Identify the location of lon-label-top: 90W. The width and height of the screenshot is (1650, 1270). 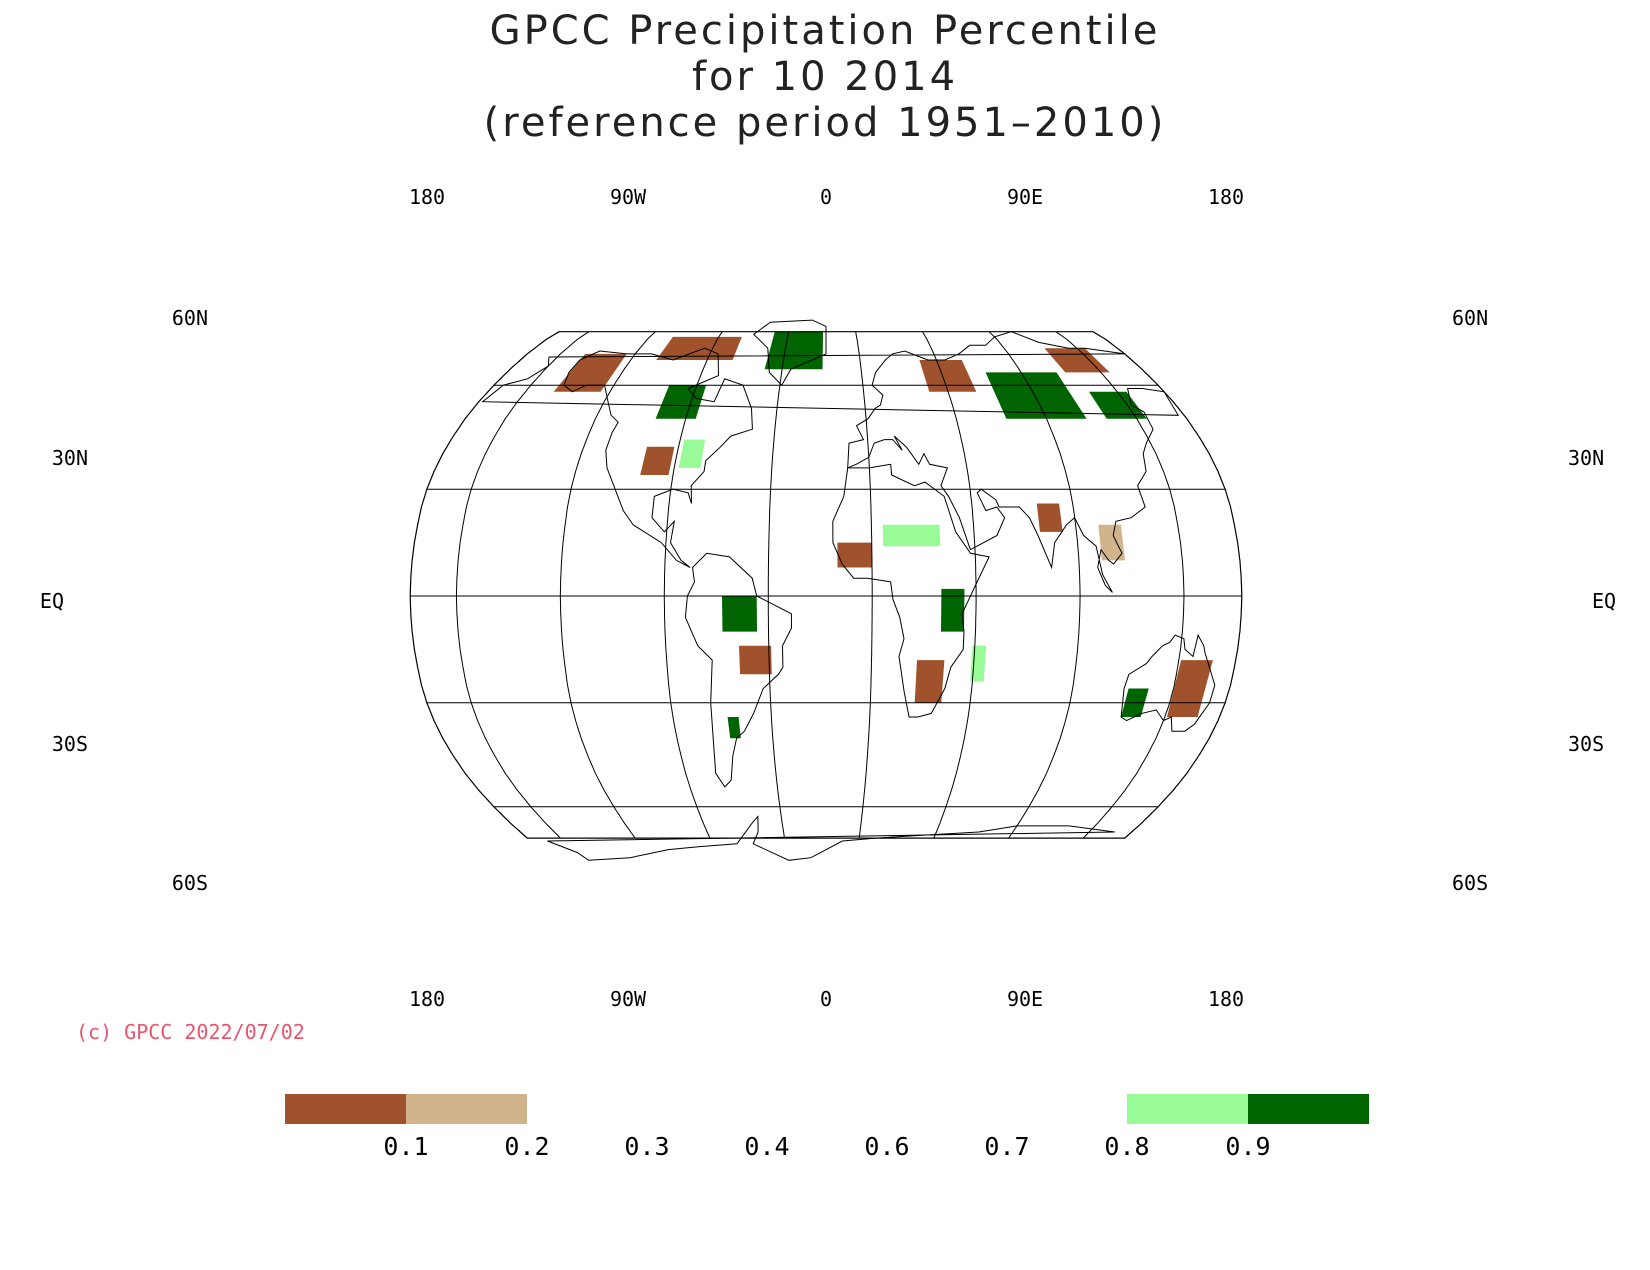
(628, 197).